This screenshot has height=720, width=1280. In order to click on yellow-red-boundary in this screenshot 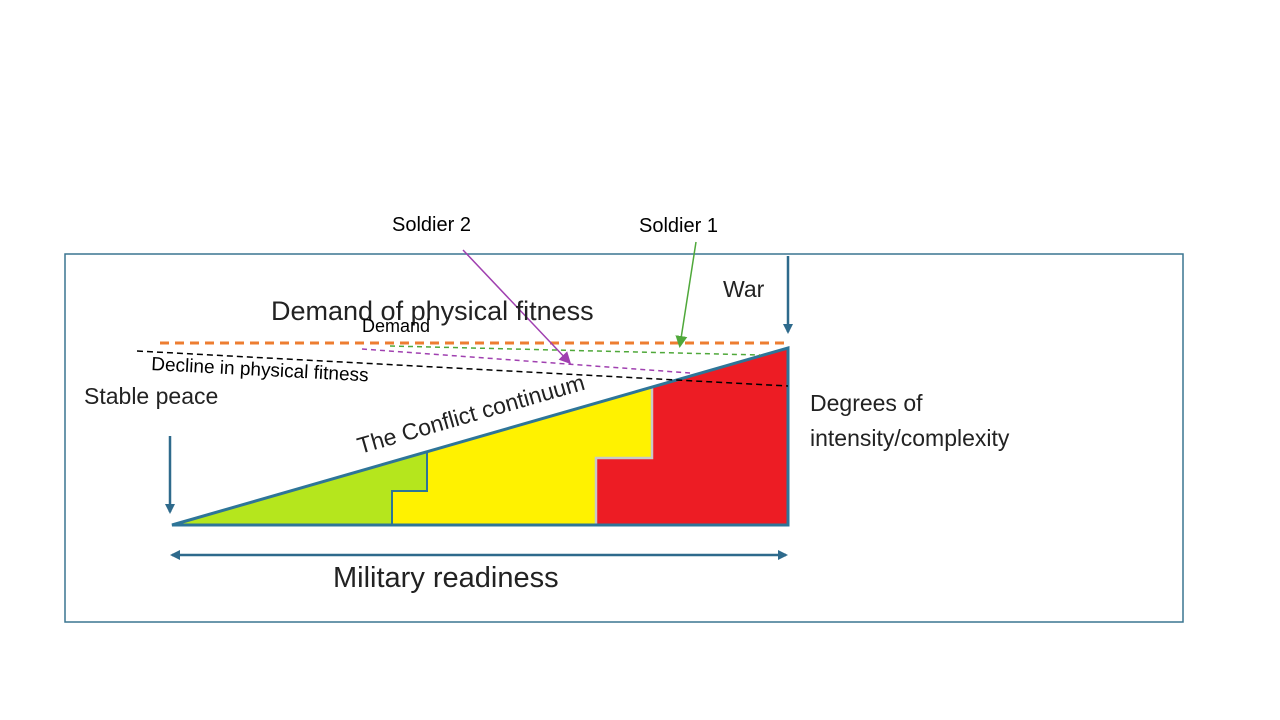, I will do `click(624, 456)`.